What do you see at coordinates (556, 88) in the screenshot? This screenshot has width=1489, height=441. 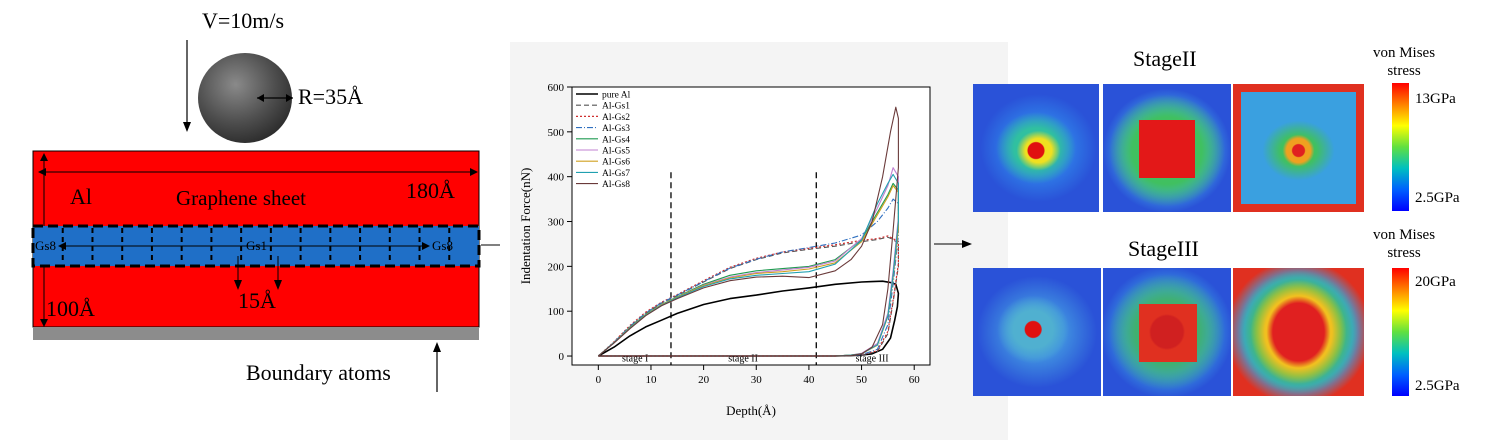 I see `y-tick-label: 600` at bounding box center [556, 88].